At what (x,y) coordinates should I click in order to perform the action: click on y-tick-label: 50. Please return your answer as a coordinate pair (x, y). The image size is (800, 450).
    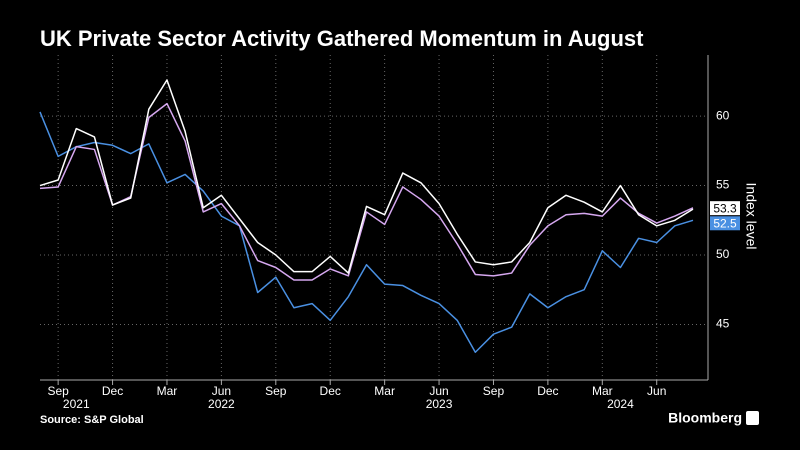
    Looking at the image, I should click on (723, 254).